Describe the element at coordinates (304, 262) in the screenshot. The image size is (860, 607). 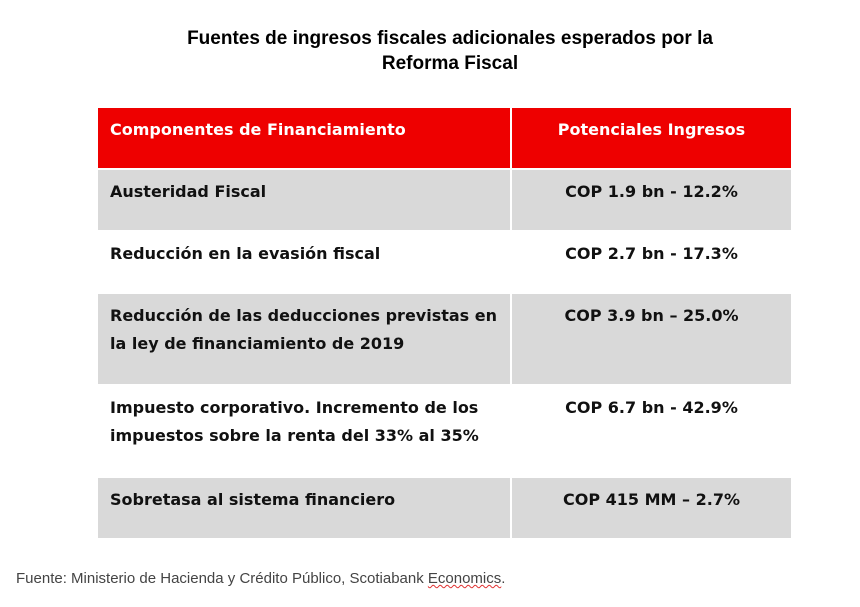
I see `component-cell: Reducción en la evasión fiscal` at that location.